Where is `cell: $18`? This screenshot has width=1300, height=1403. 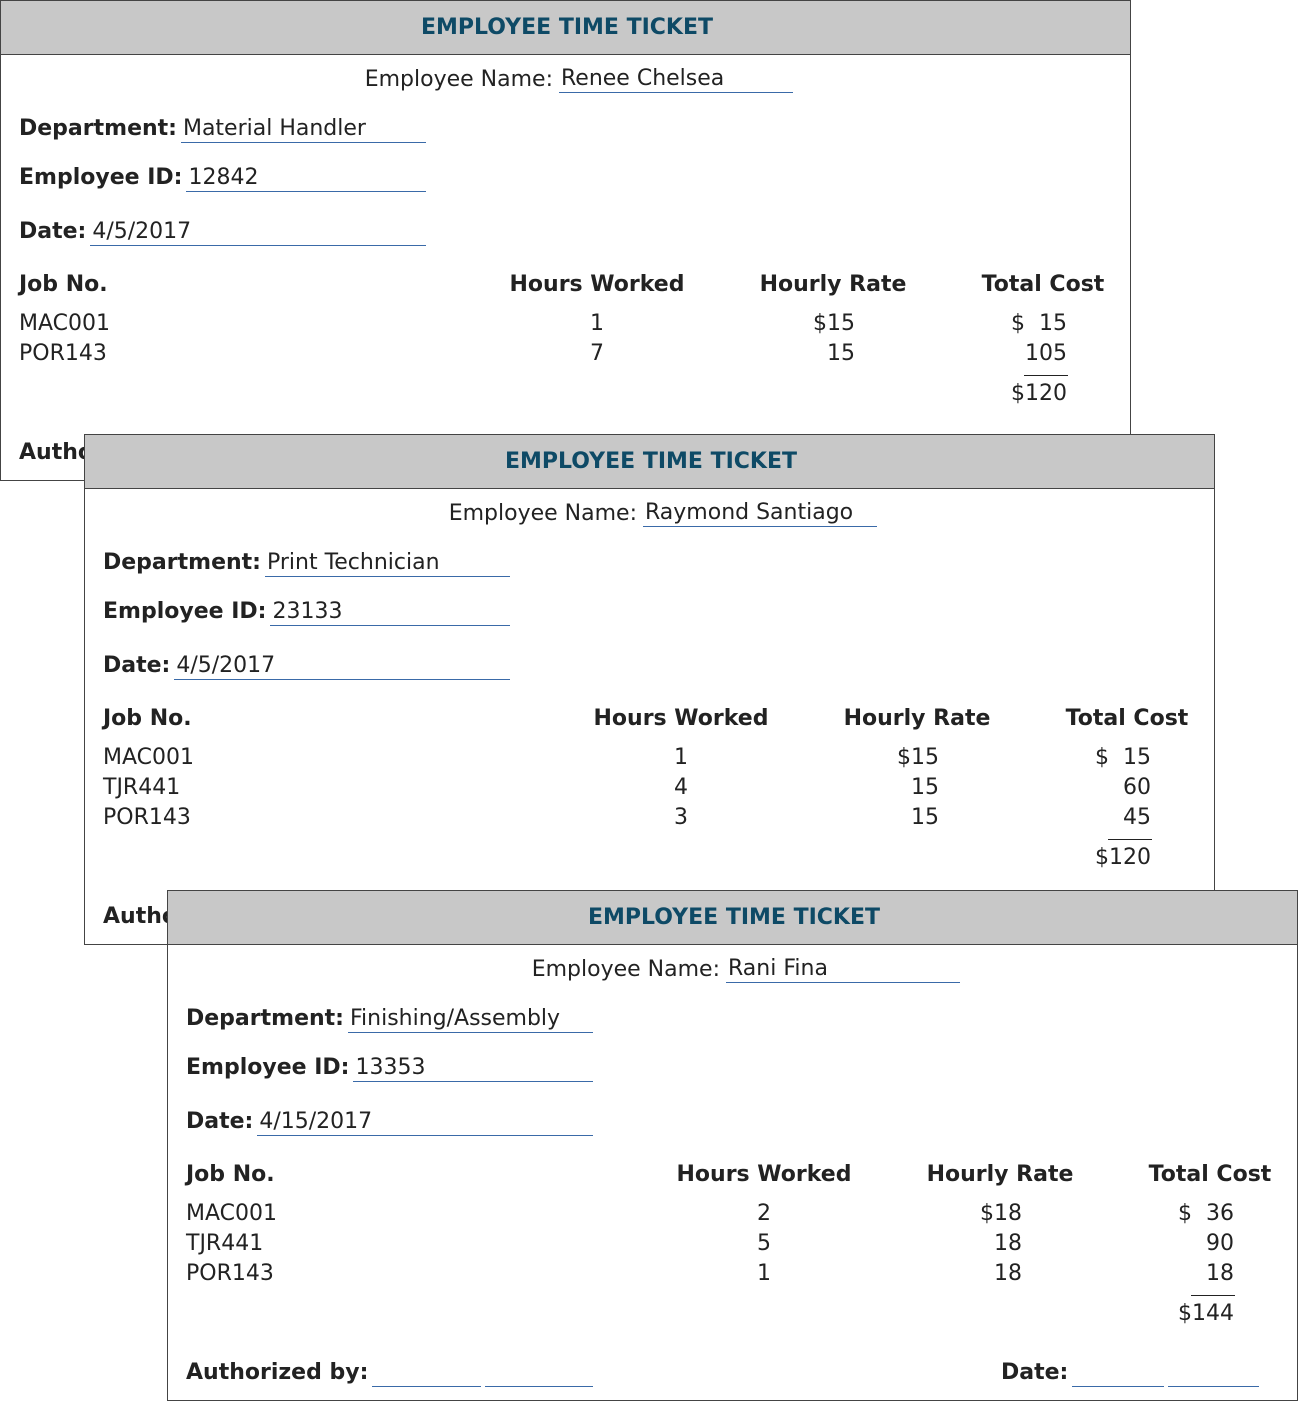
cell: $18 is located at coordinates (1001, 1213).